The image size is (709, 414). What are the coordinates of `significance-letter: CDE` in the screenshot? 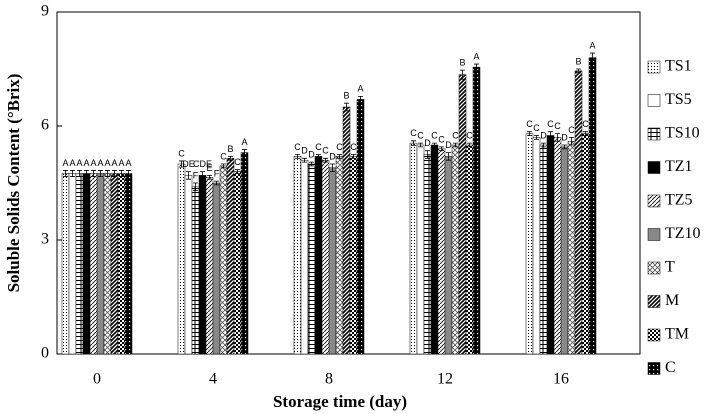 It's located at (202, 164).